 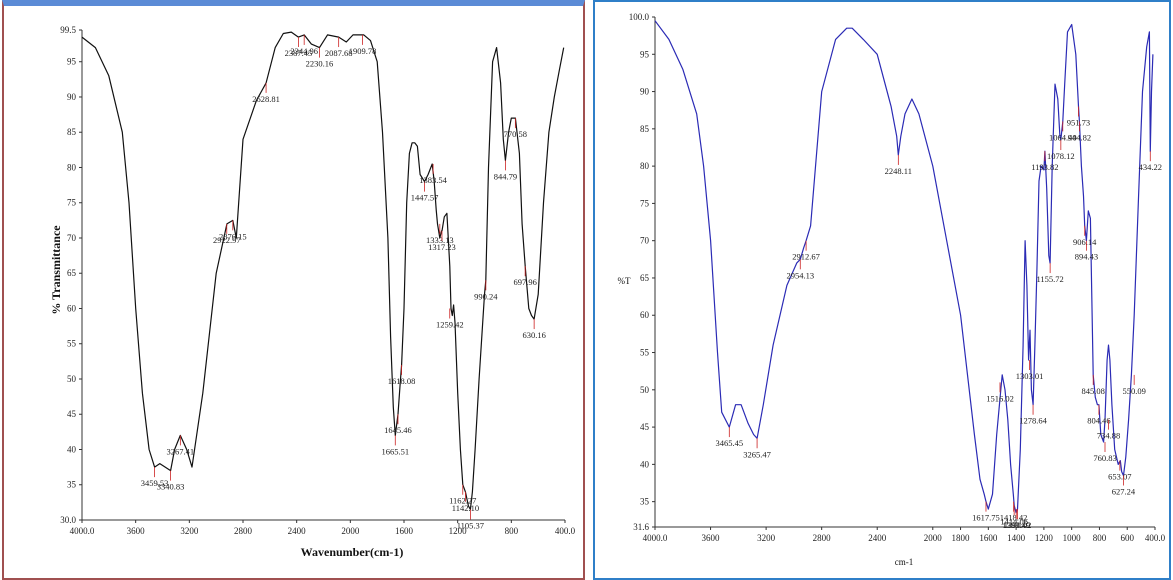 I want to click on peak-label: 844.79, so click(x=505, y=176).